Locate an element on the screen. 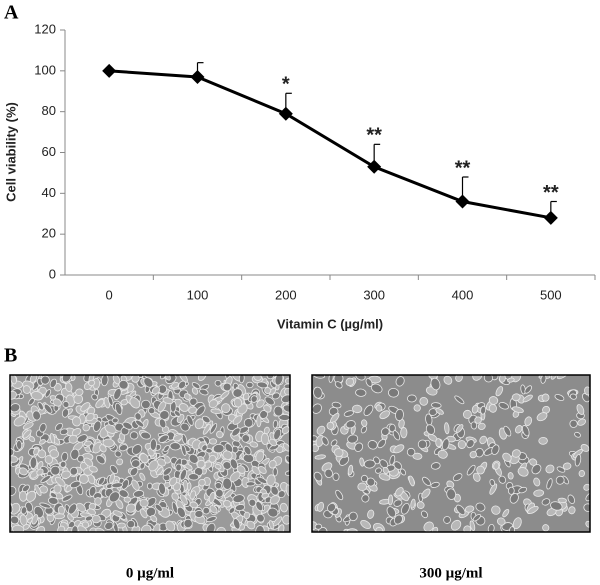 The image size is (600, 585). micrograph is located at coordinates (451, 453).